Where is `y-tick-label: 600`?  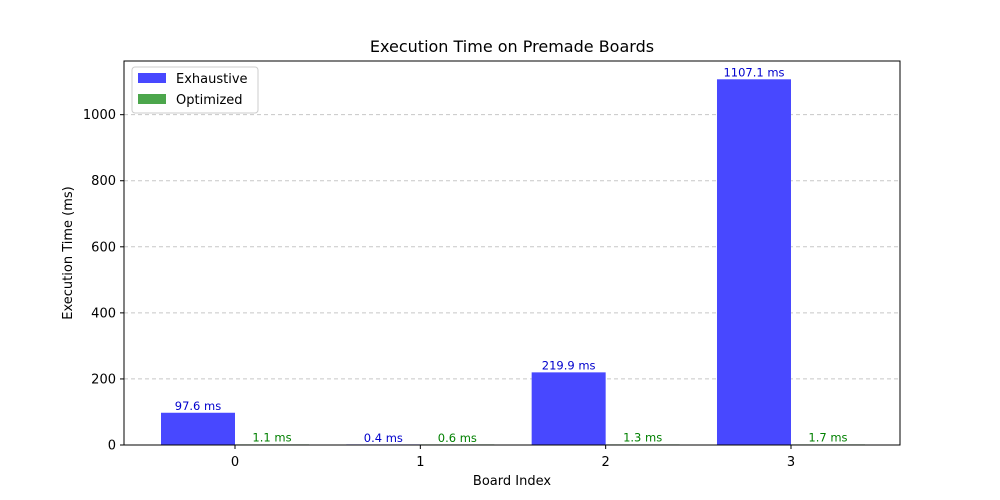 y-tick-label: 600 is located at coordinates (103, 247).